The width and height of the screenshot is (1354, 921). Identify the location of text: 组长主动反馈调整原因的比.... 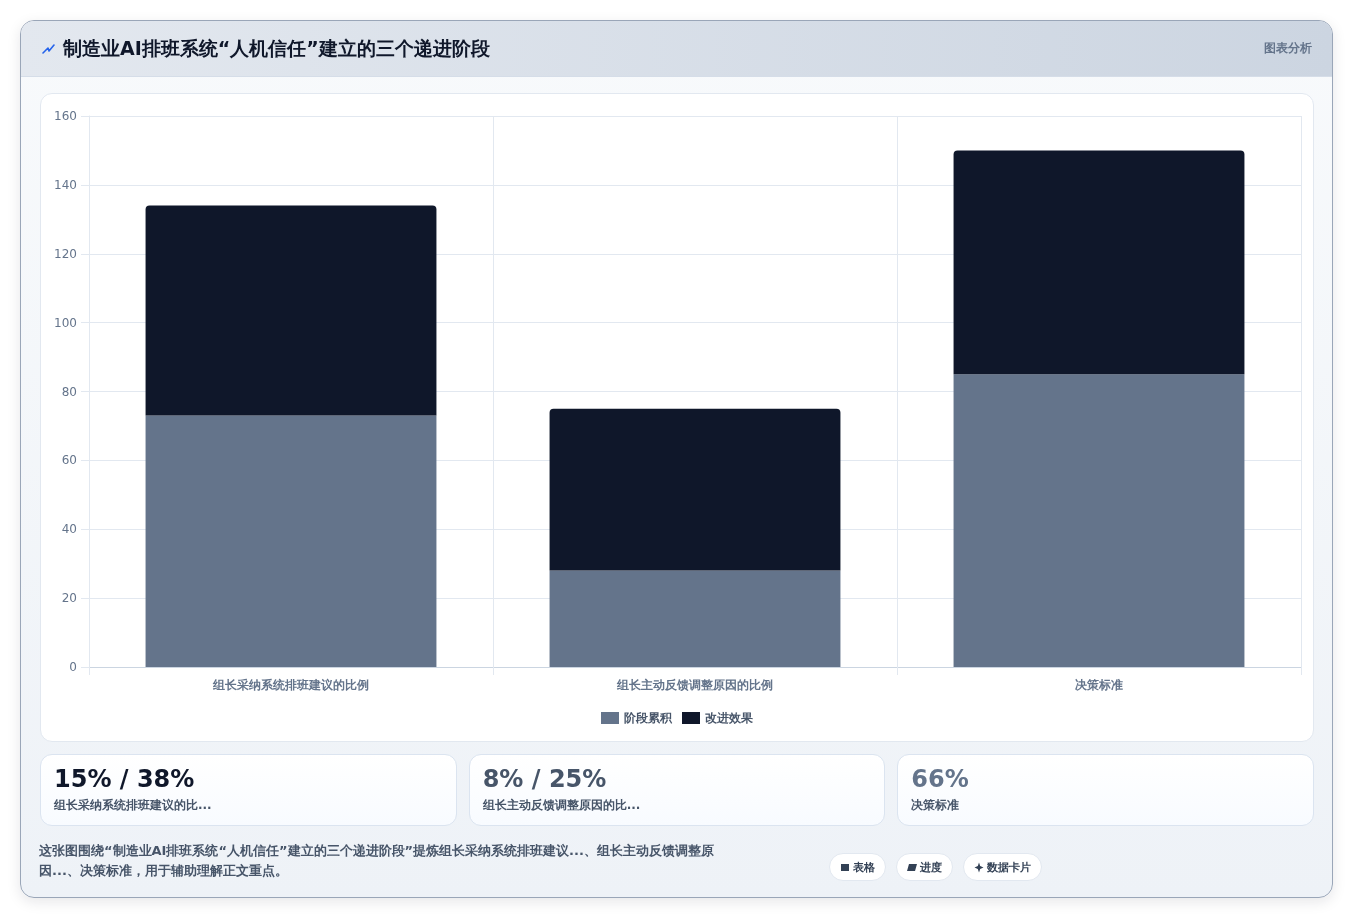
(562, 805).